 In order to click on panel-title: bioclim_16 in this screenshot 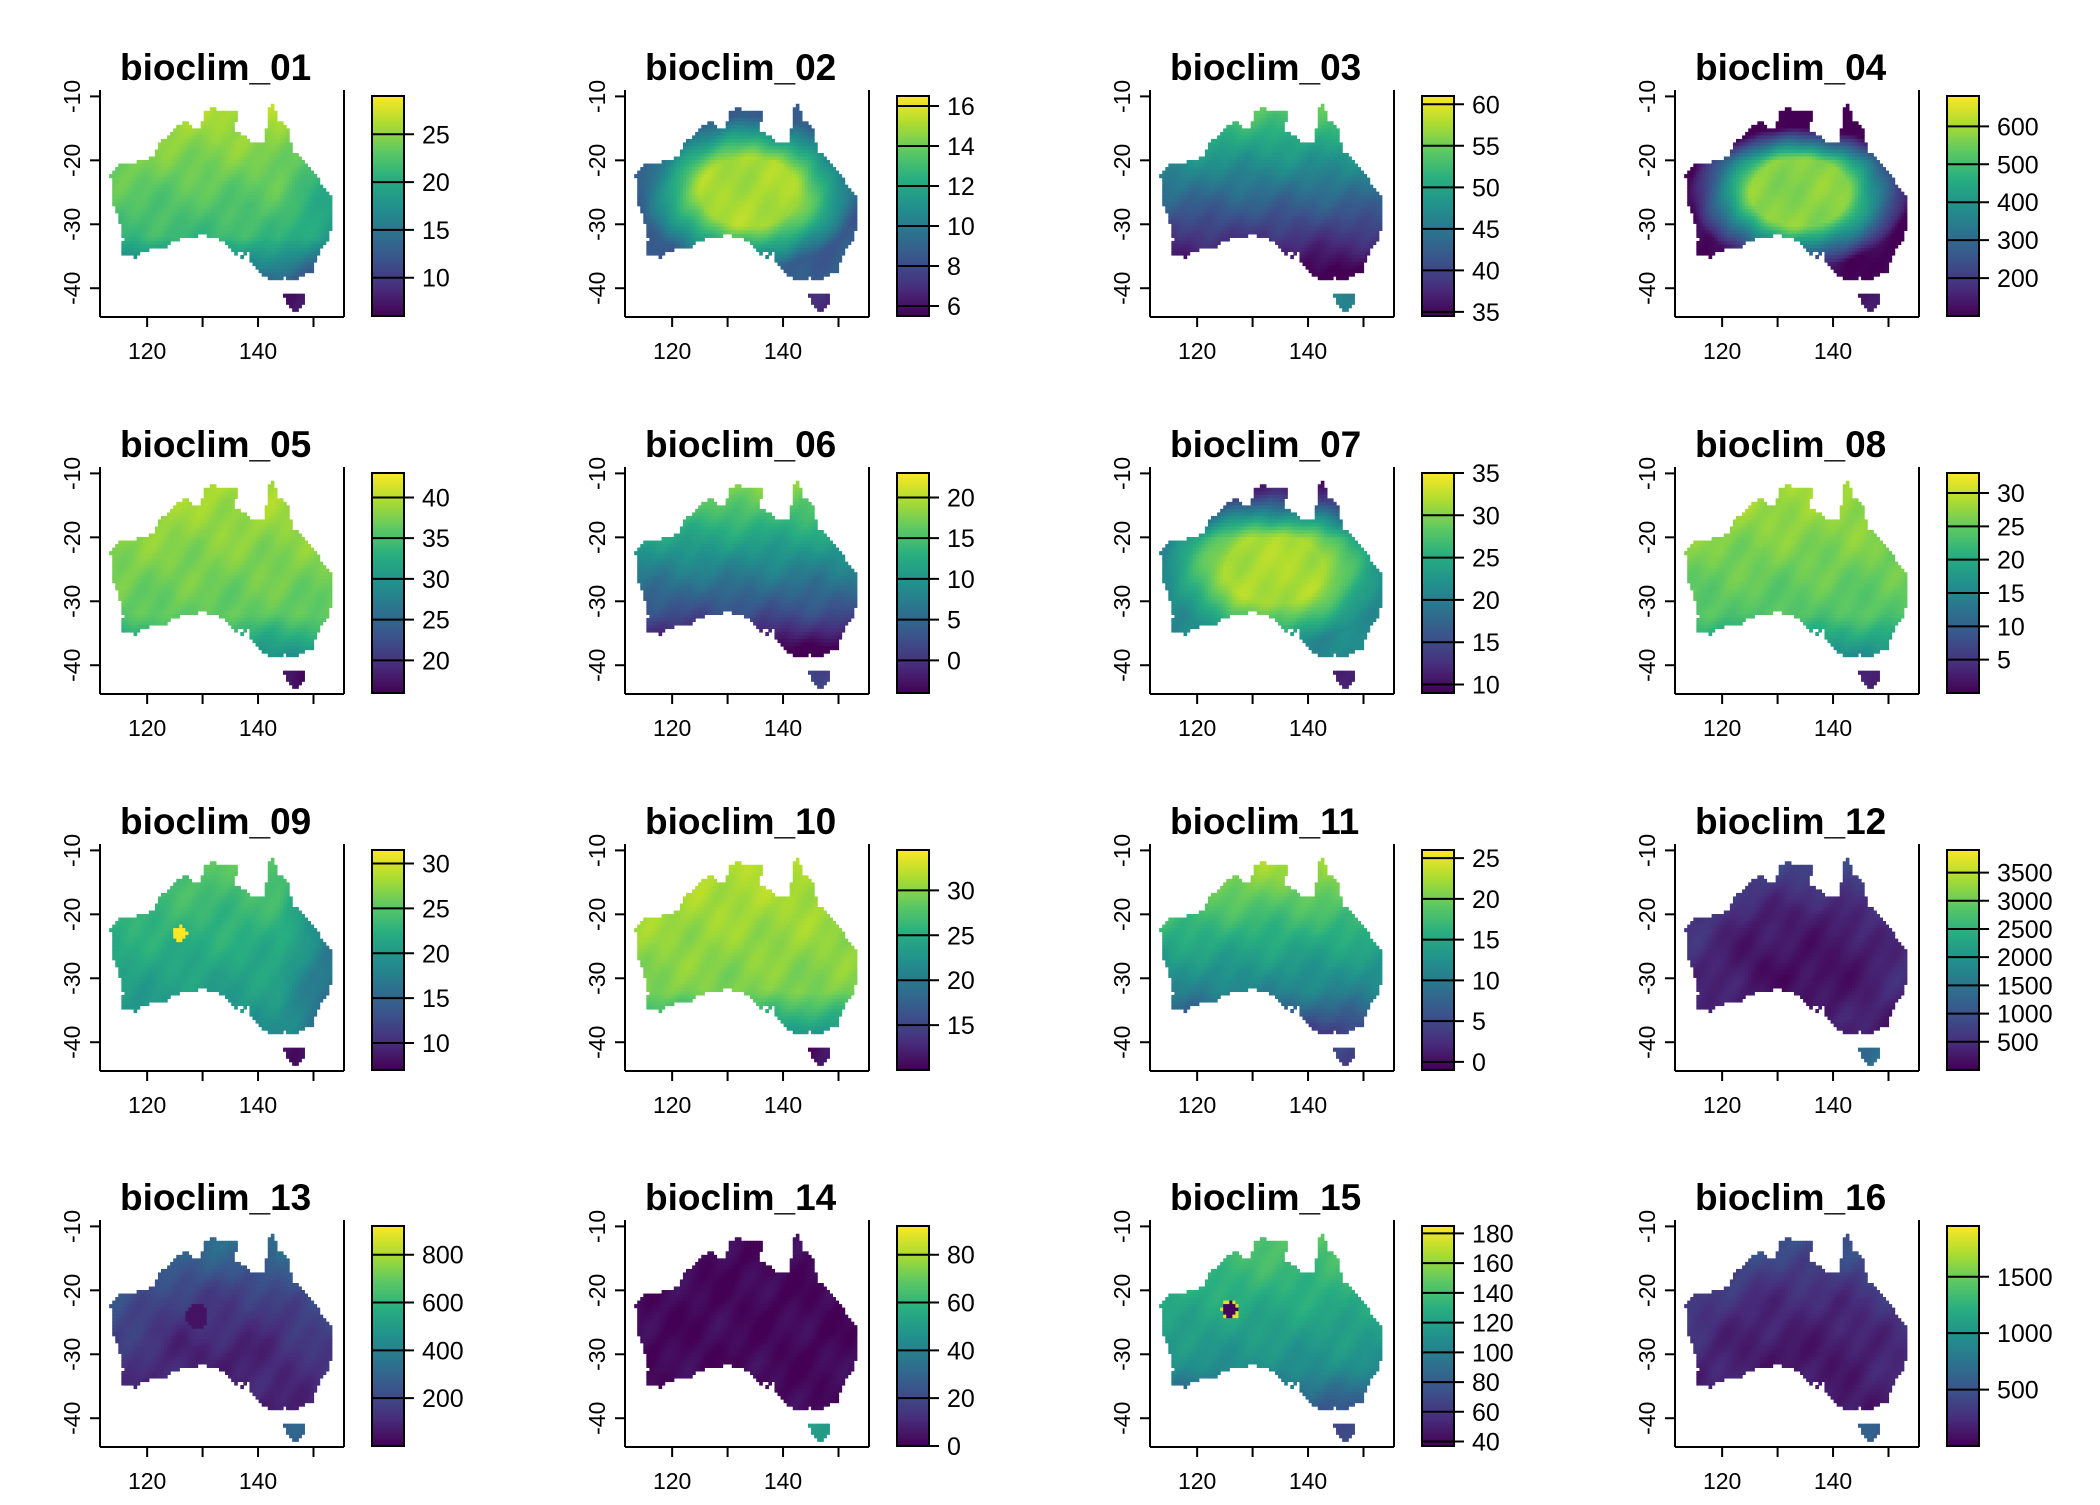, I will do `click(1790, 1197)`.